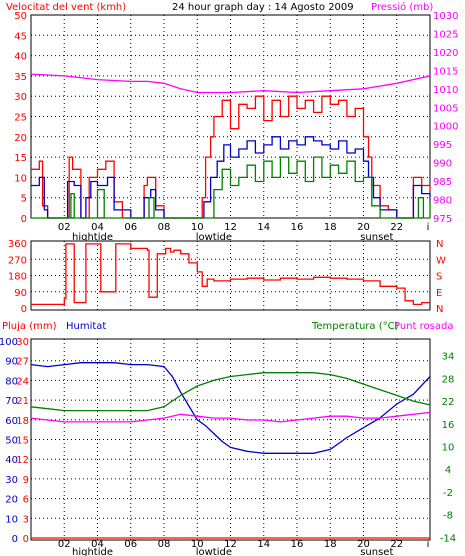  Describe the element at coordinates (445, 127) in the screenshot. I see `pressure-tick-label: 1000` at that location.